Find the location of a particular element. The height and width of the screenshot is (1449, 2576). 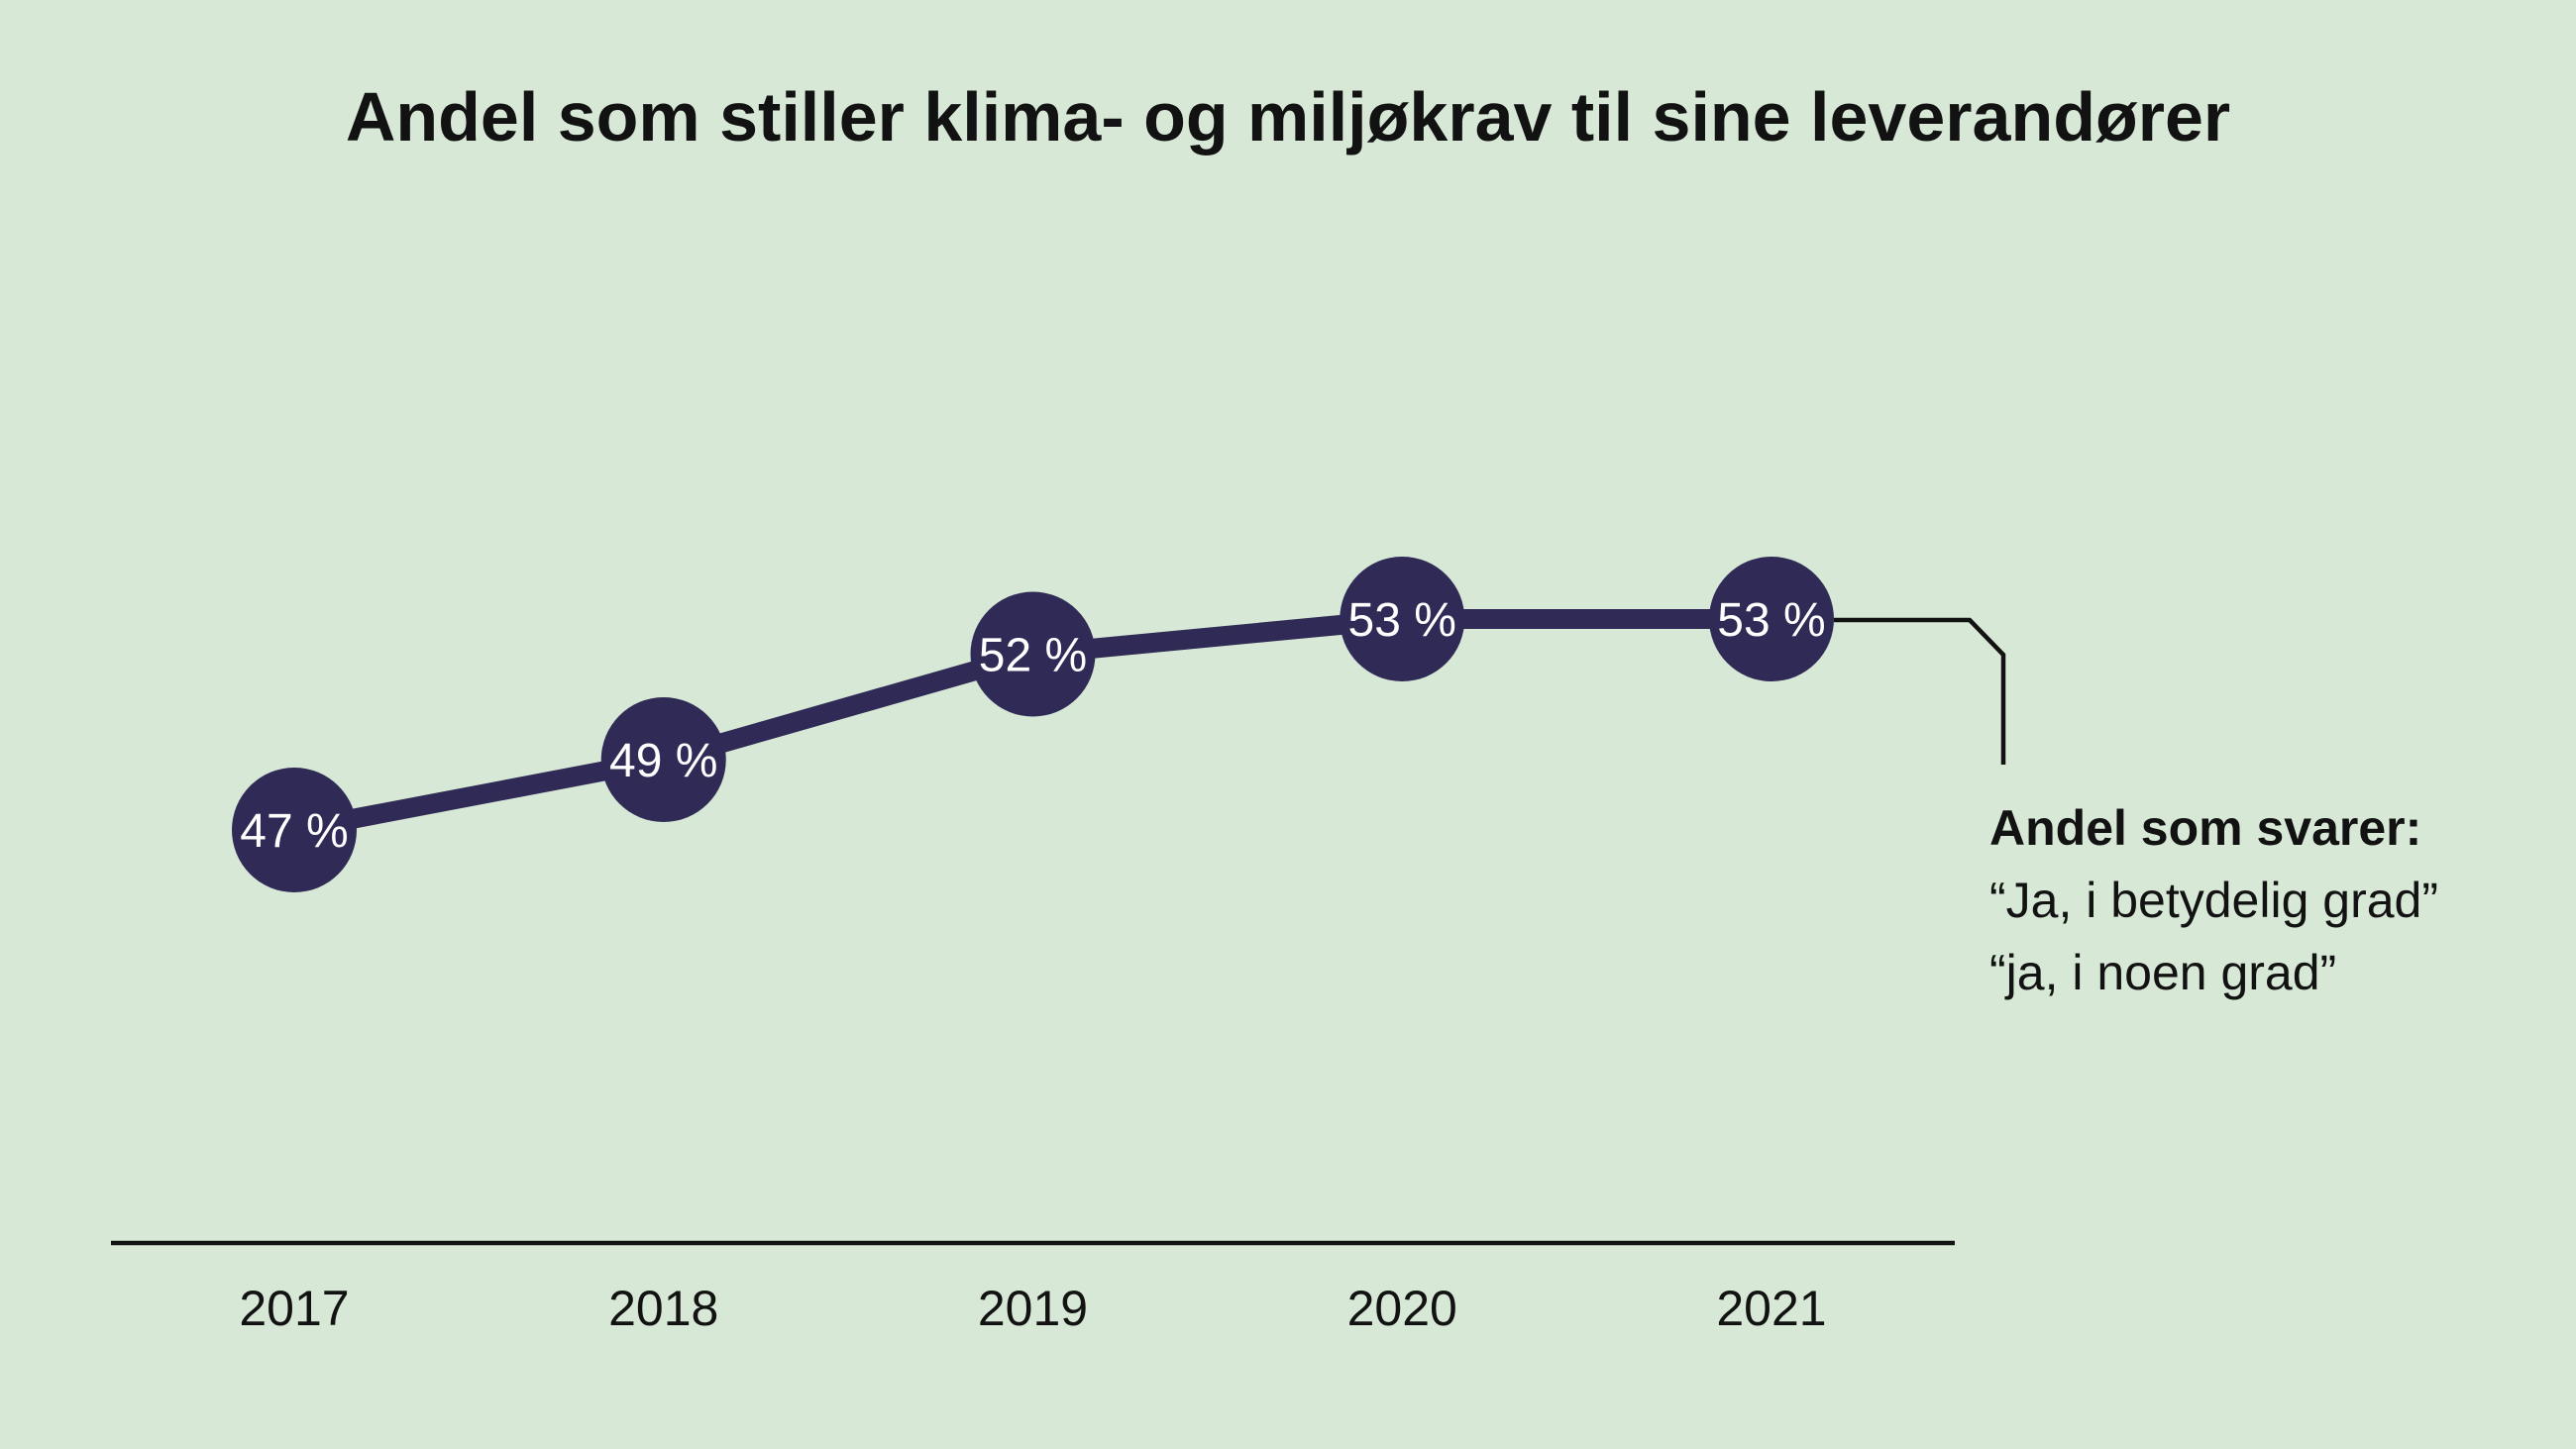

annotation-quote-line: “ja, i noen grad” is located at coordinates (2163, 972).